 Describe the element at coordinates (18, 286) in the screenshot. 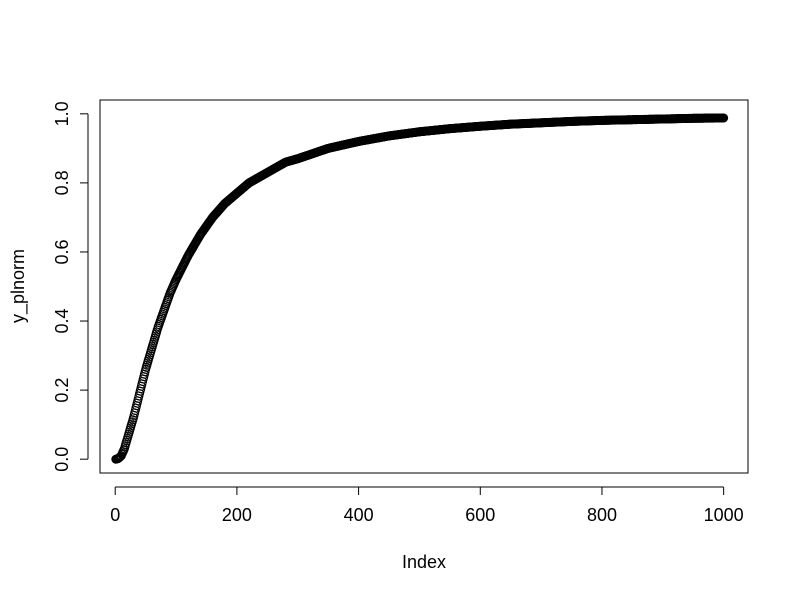

I see `y-axis-title: y_plnorm` at that location.